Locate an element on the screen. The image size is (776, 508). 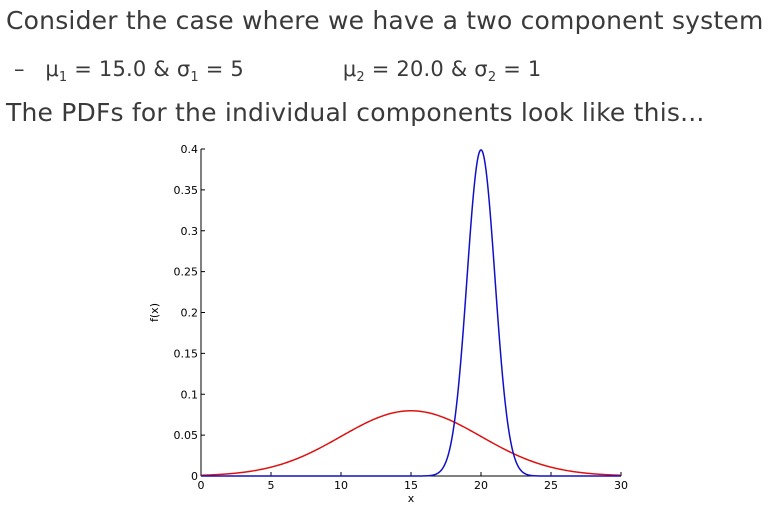
mu1-symbol: μ is located at coordinates (52, 69).